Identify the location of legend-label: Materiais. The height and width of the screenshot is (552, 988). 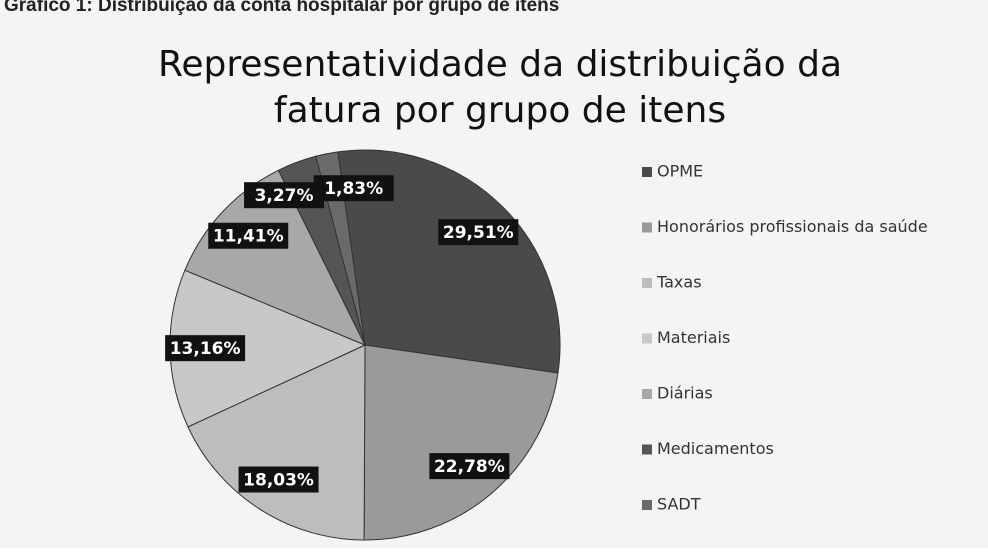
(693, 337).